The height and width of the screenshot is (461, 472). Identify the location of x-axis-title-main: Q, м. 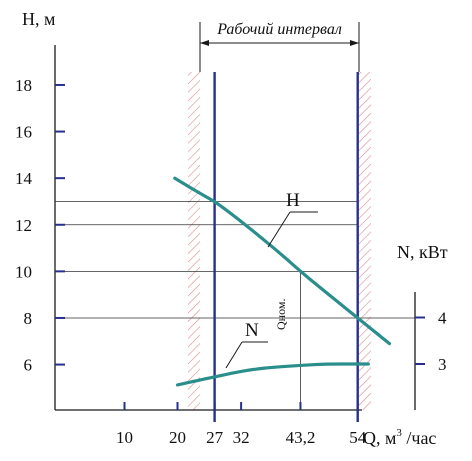
(379, 438).